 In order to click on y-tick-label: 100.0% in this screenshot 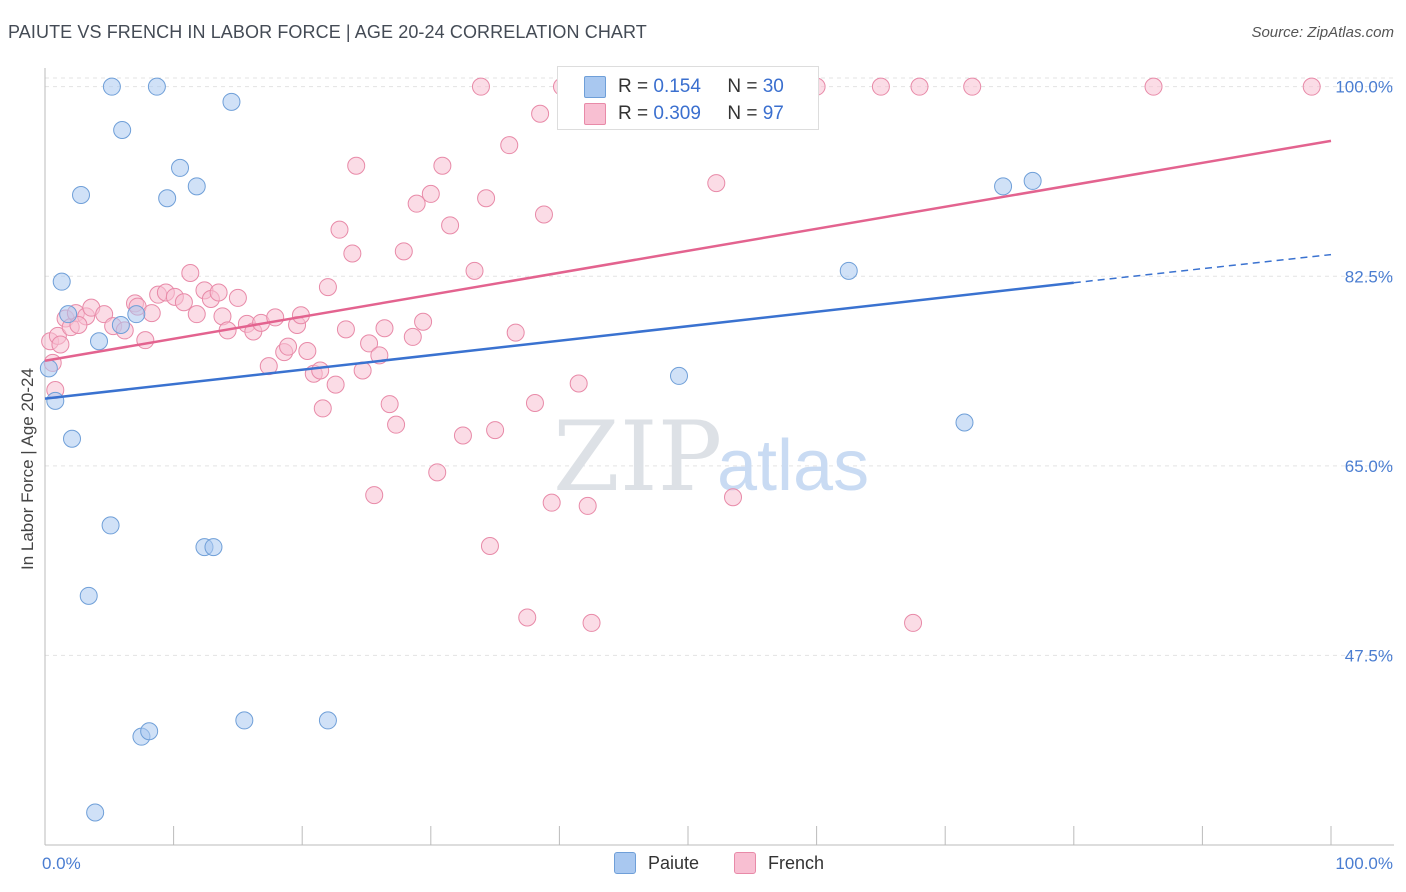, I will do `click(1364, 87)`.